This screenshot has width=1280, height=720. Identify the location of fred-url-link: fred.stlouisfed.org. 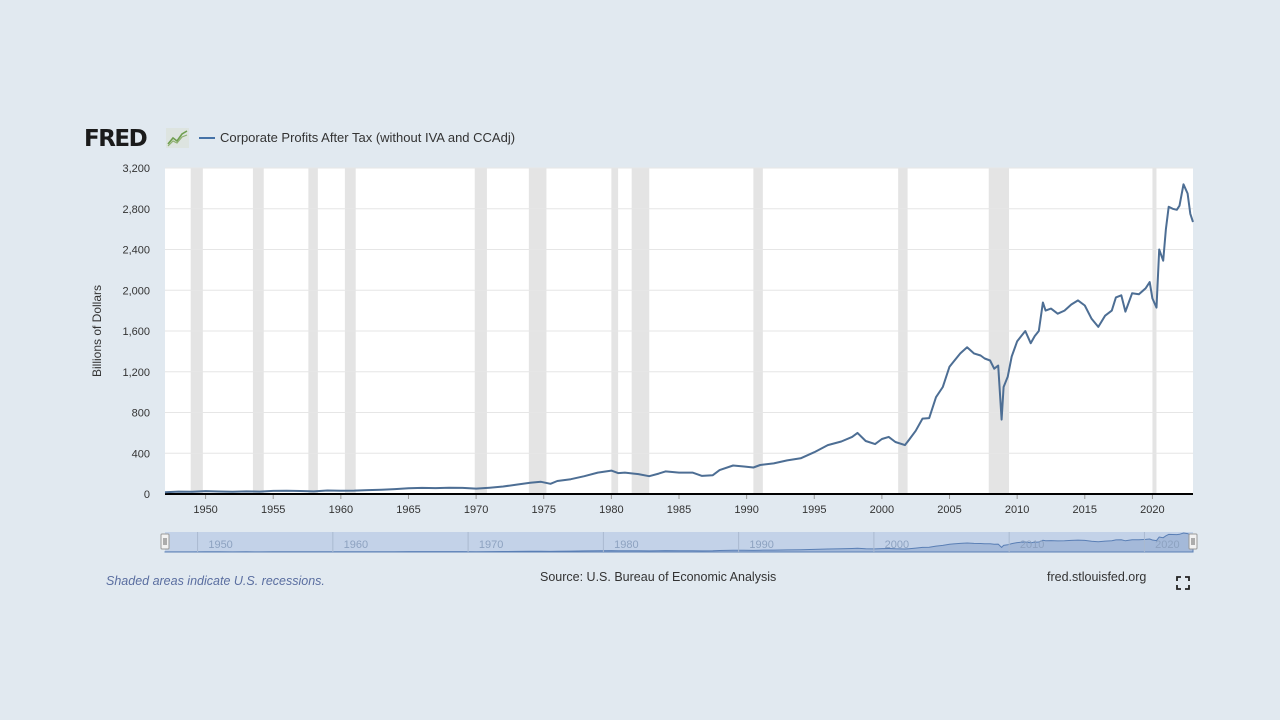
(1097, 577).